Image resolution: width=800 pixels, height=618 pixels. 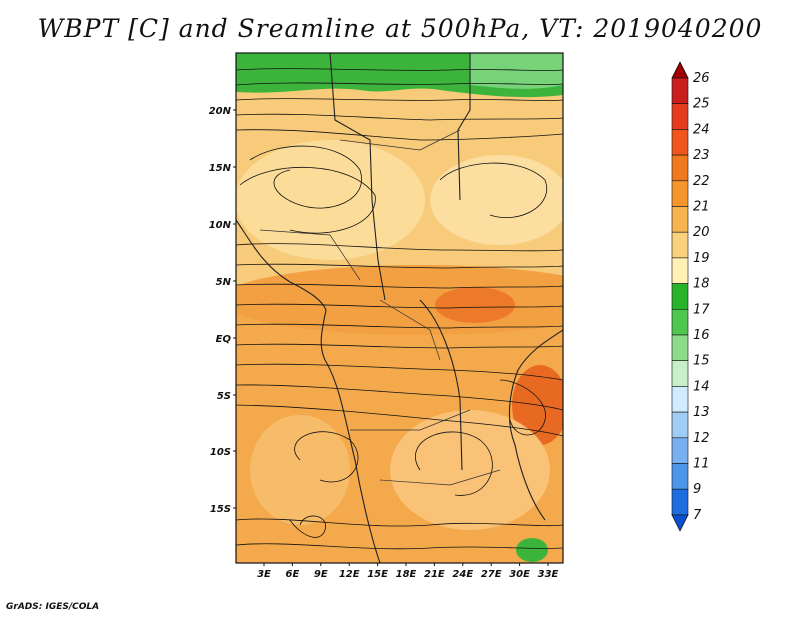 I want to click on colorbar-label: 13, so click(x=701, y=412).